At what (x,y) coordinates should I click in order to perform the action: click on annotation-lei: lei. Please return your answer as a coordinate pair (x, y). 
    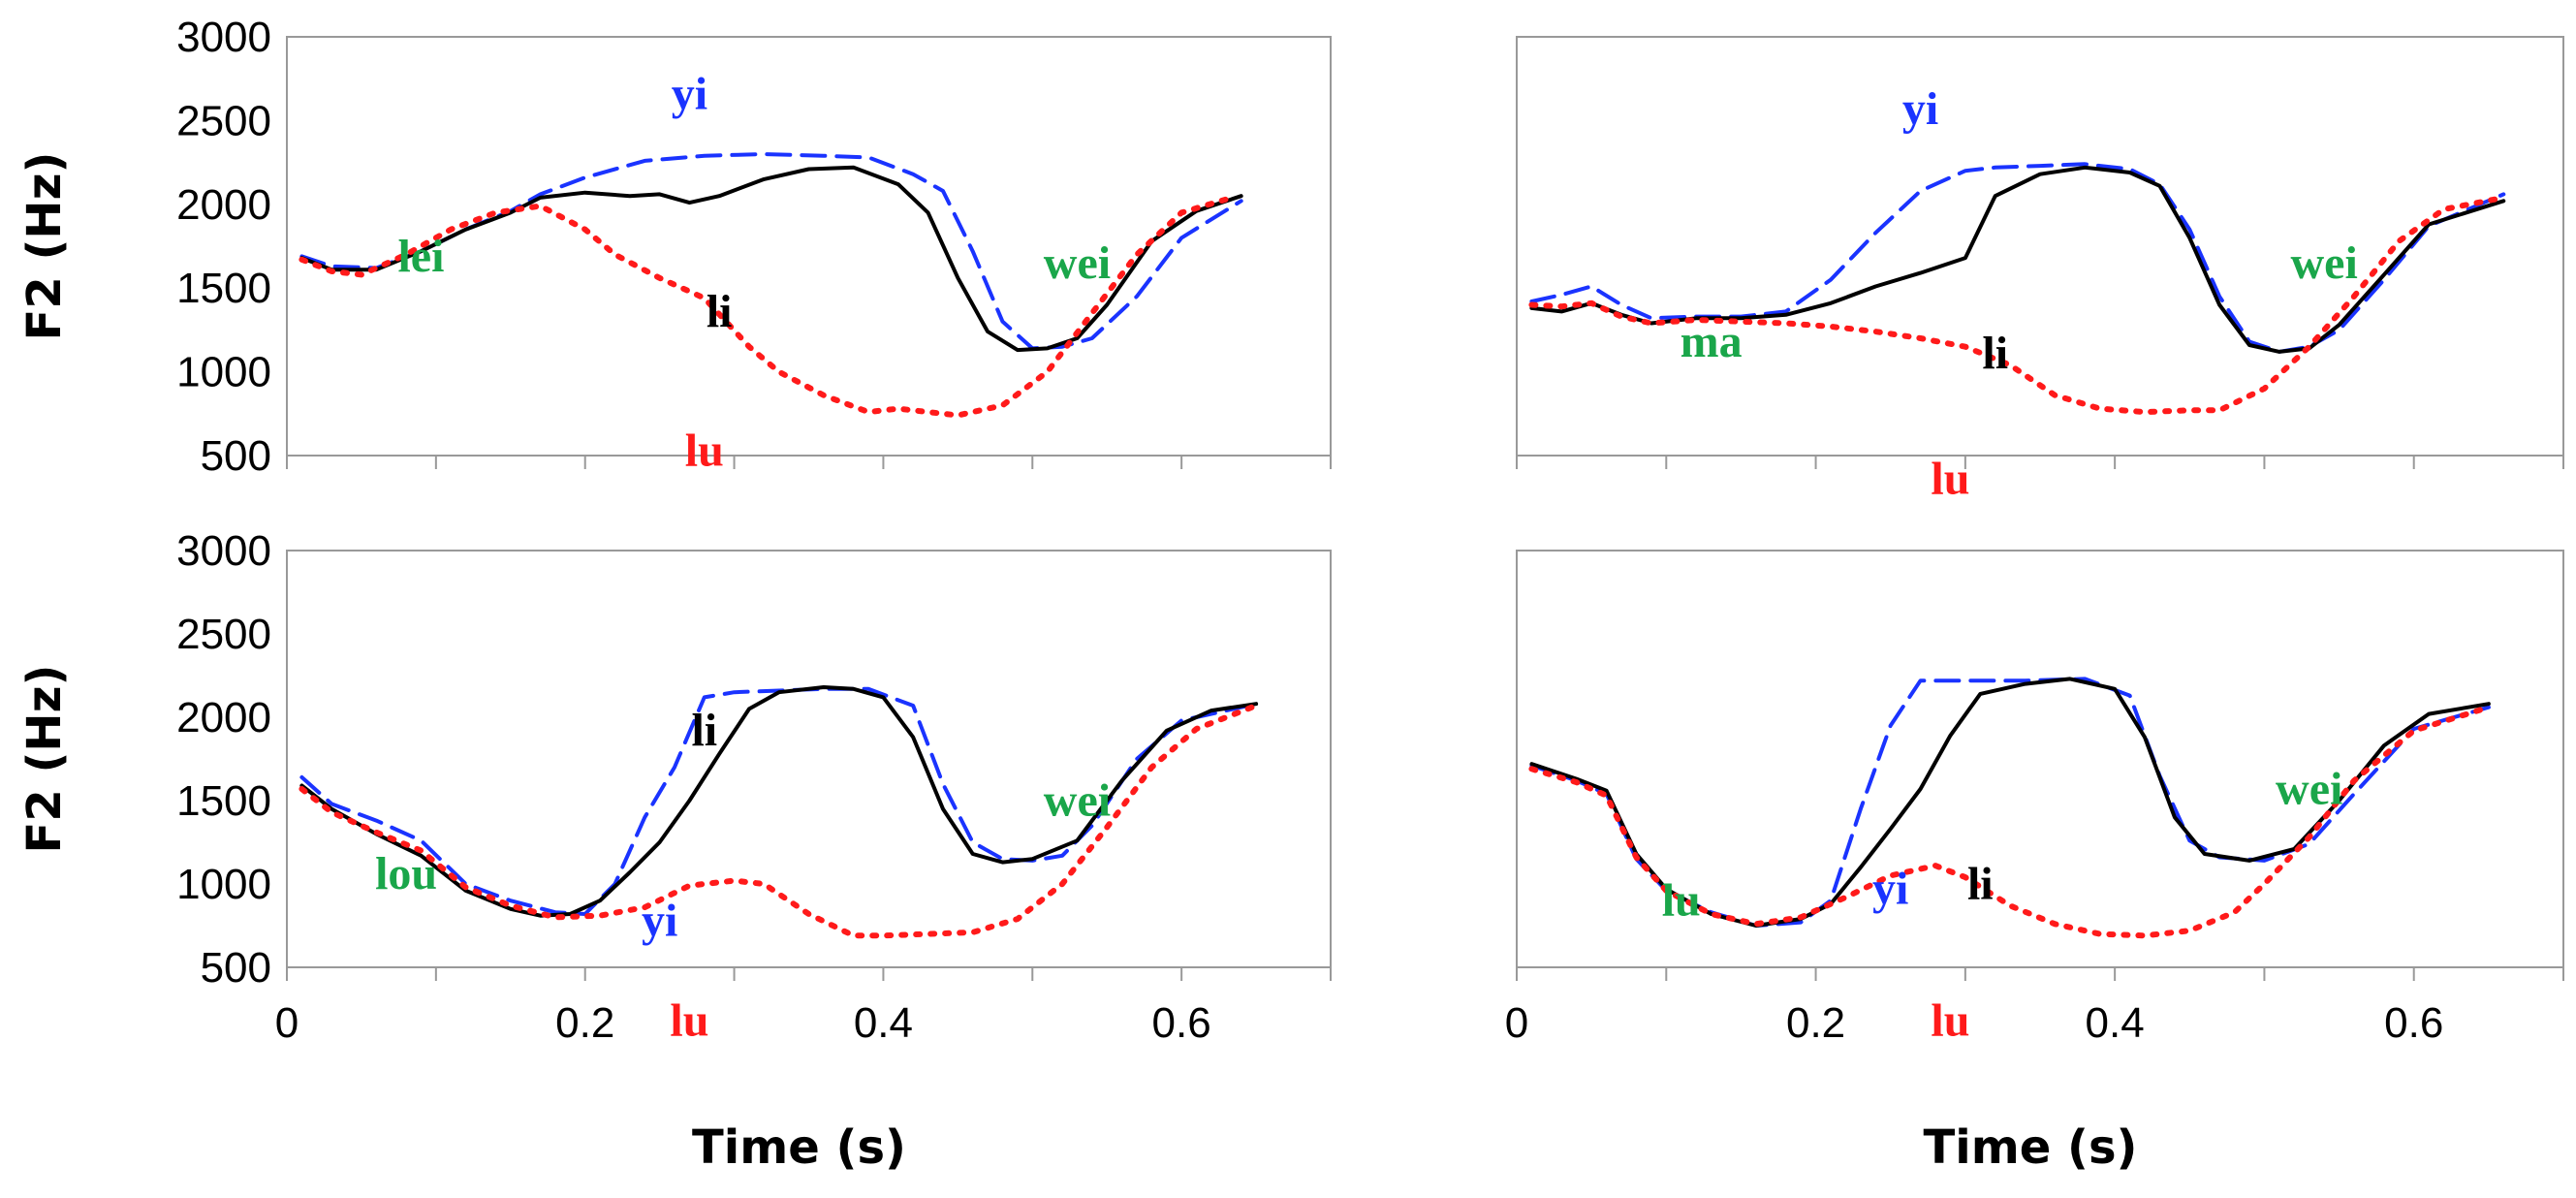
    Looking at the image, I should click on (420, 256).